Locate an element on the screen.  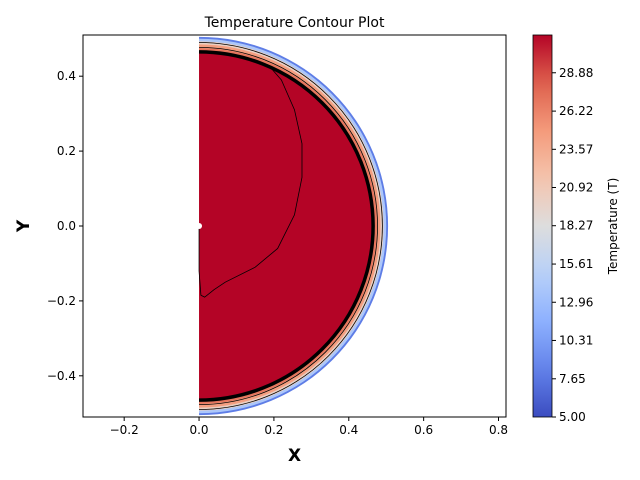
colorbar-tick-label: 7.65 is located at coordinates (572, 379).